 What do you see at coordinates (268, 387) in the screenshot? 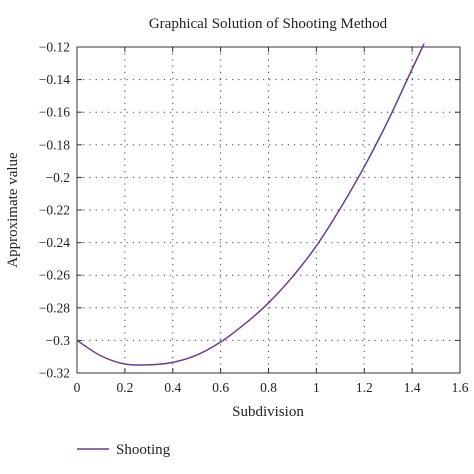
I see `x-tick-label: 0.8` at bounding box center [268, 387].